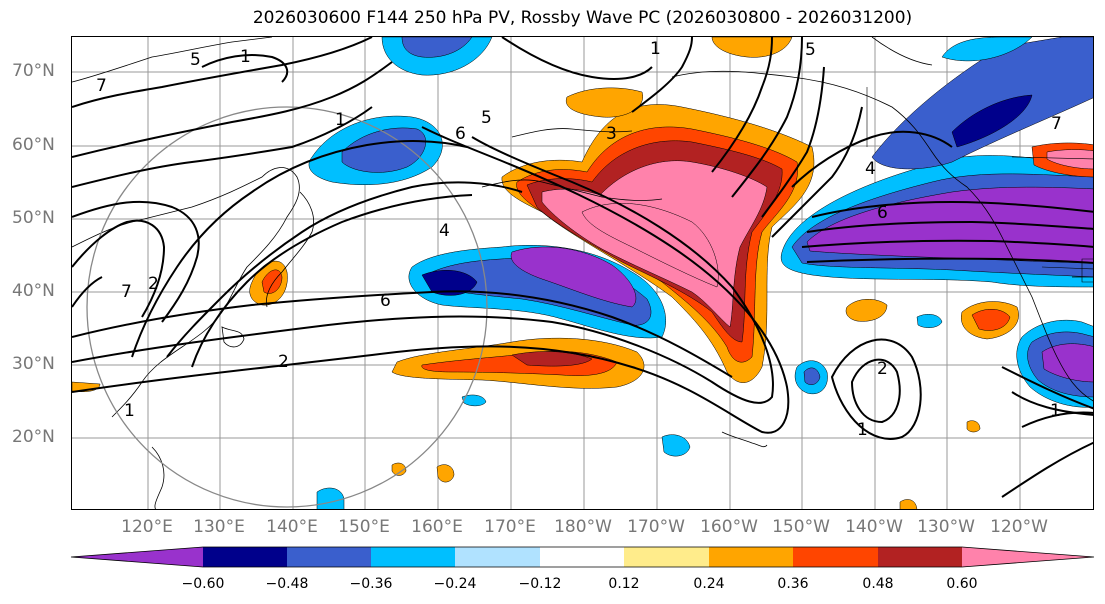 The height and width of the screenshot is (604, 1105). I want to click on colorbar-tick: 0.12, so click(624, 584).